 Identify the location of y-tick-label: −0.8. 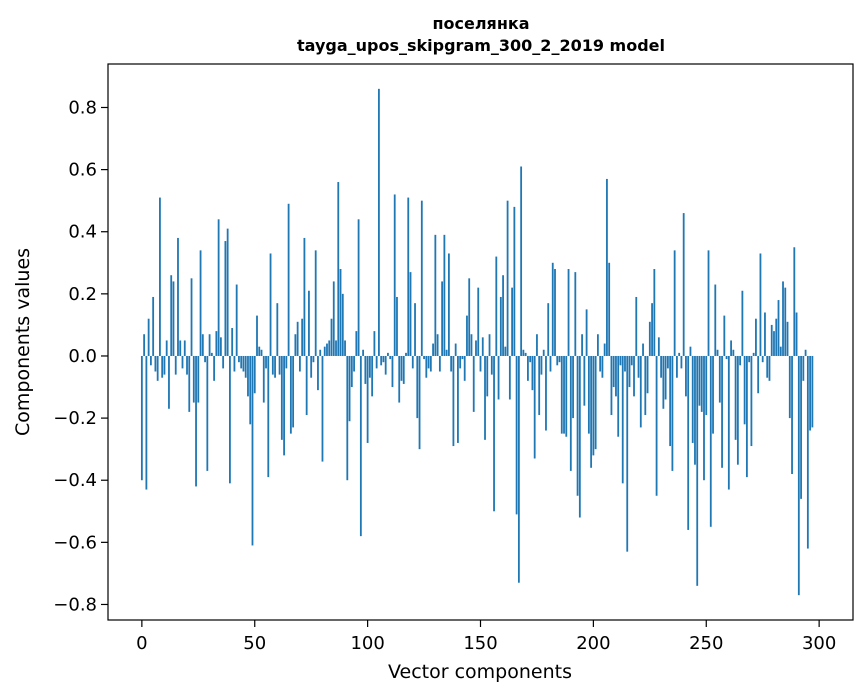
(75, 604).